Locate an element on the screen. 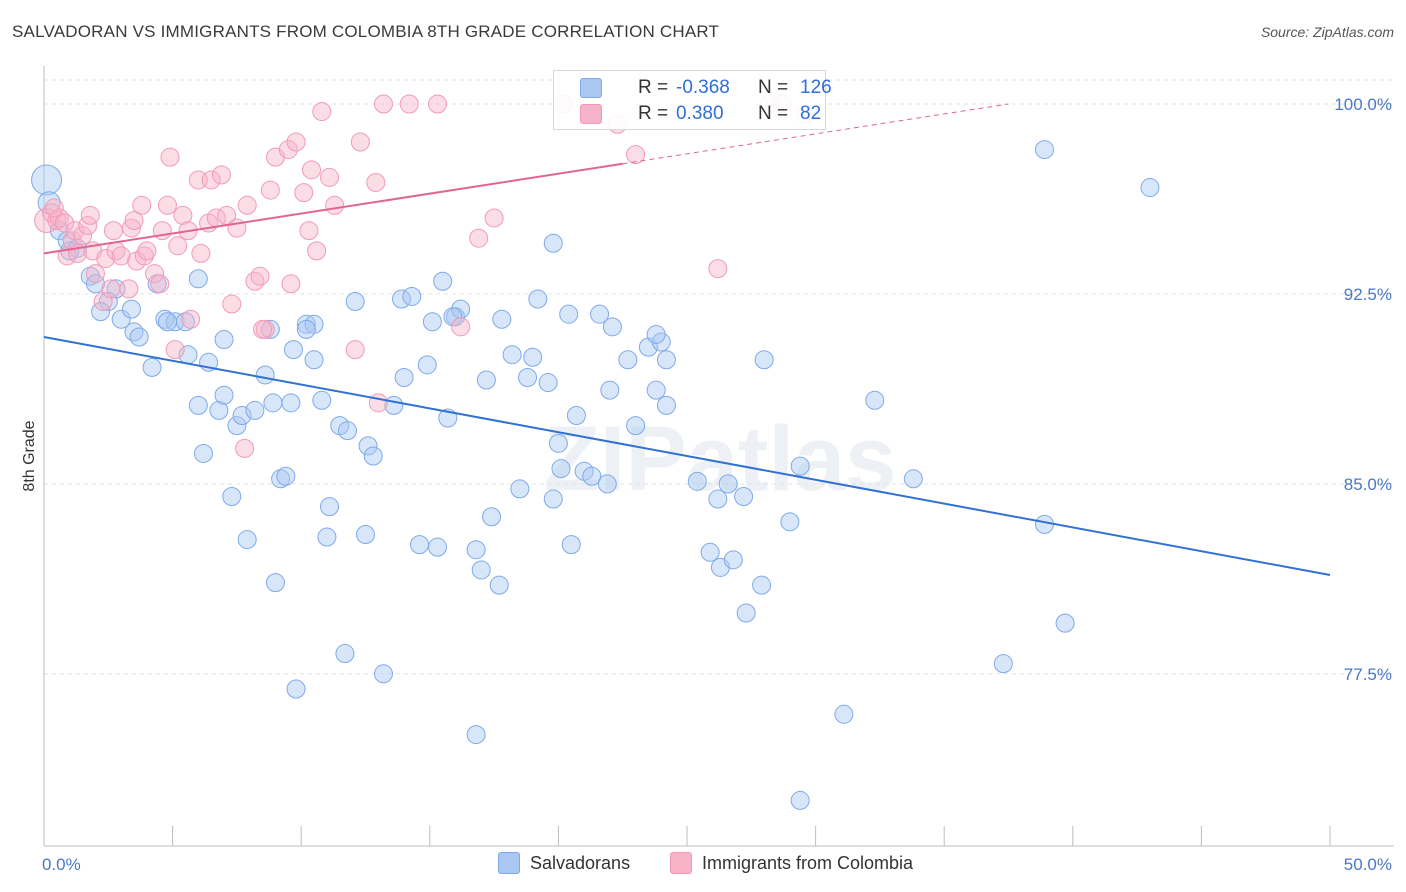  y-tick-label: 100.0% is located at coordinates (1363, 104).